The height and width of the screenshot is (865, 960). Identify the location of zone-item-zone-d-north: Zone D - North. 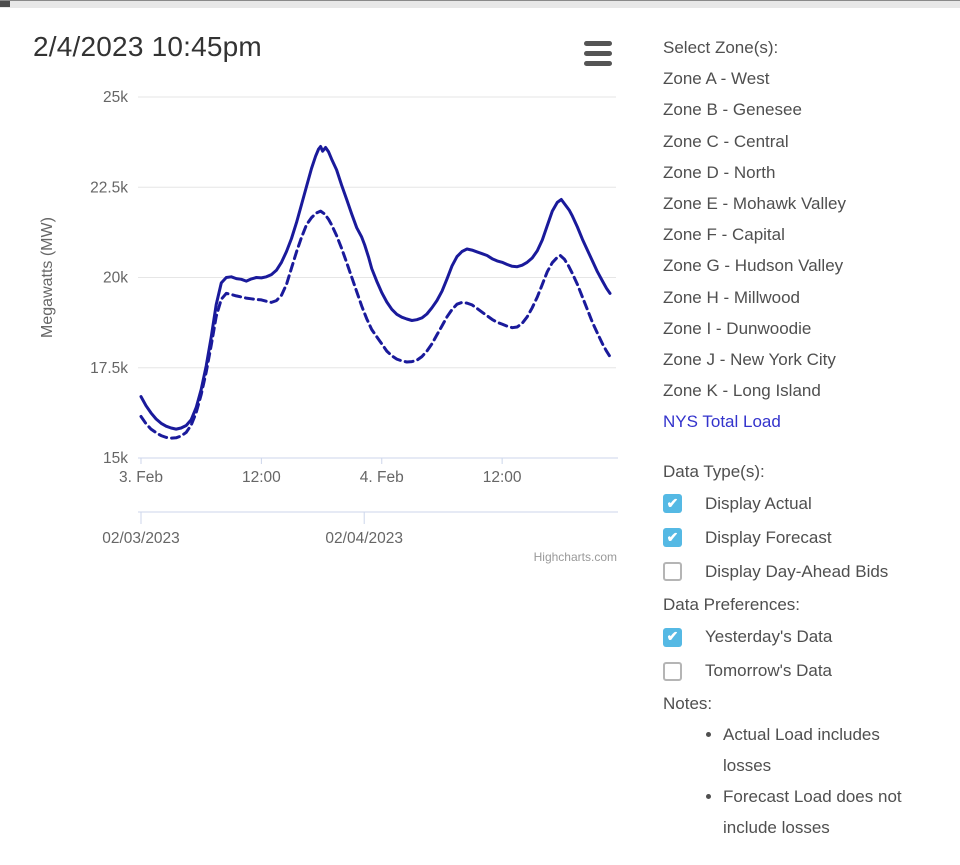
(719, 172).